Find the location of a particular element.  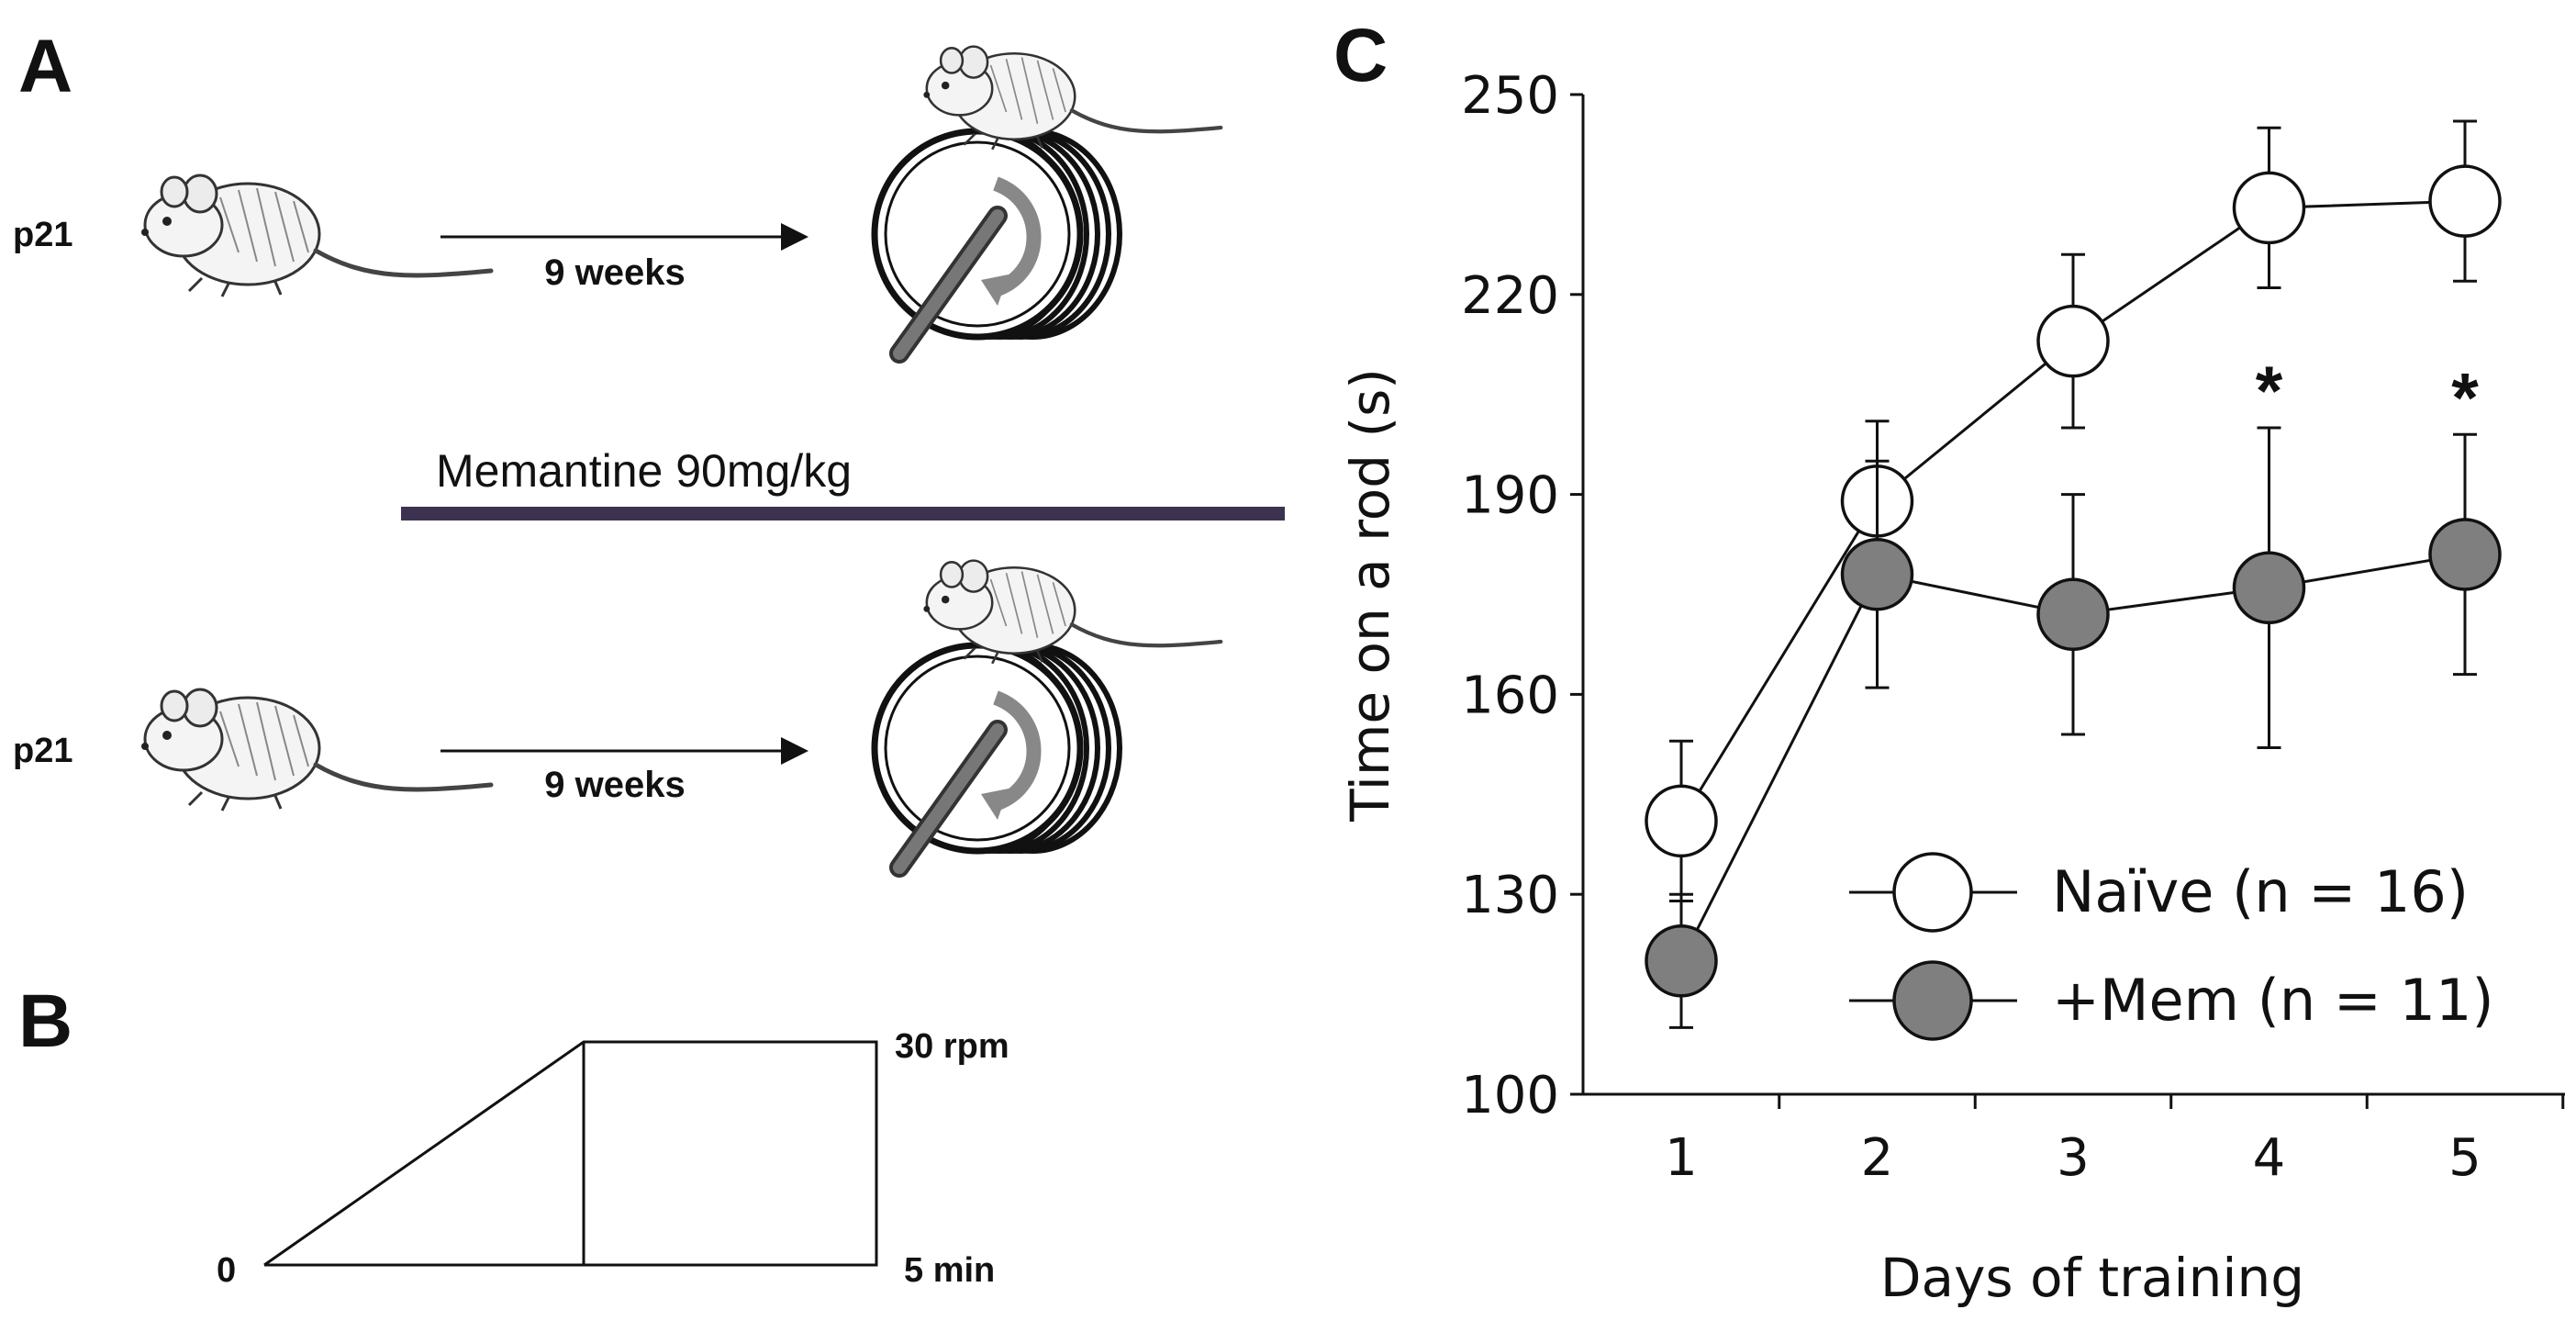

rotarod-illustration-bottom is located at coordinates (1048, 714).